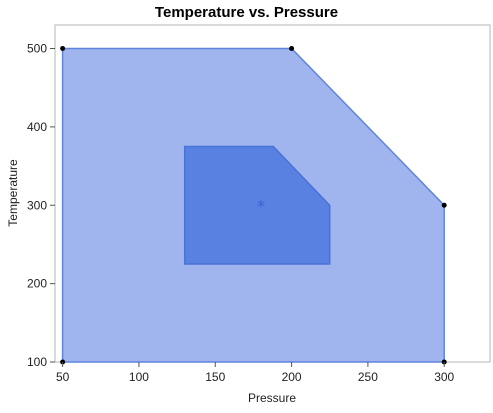  Describe the element at coordinates (255, 373) in the screenshot. I see `x-axis: 50 100 150 200 250 300` at that location.